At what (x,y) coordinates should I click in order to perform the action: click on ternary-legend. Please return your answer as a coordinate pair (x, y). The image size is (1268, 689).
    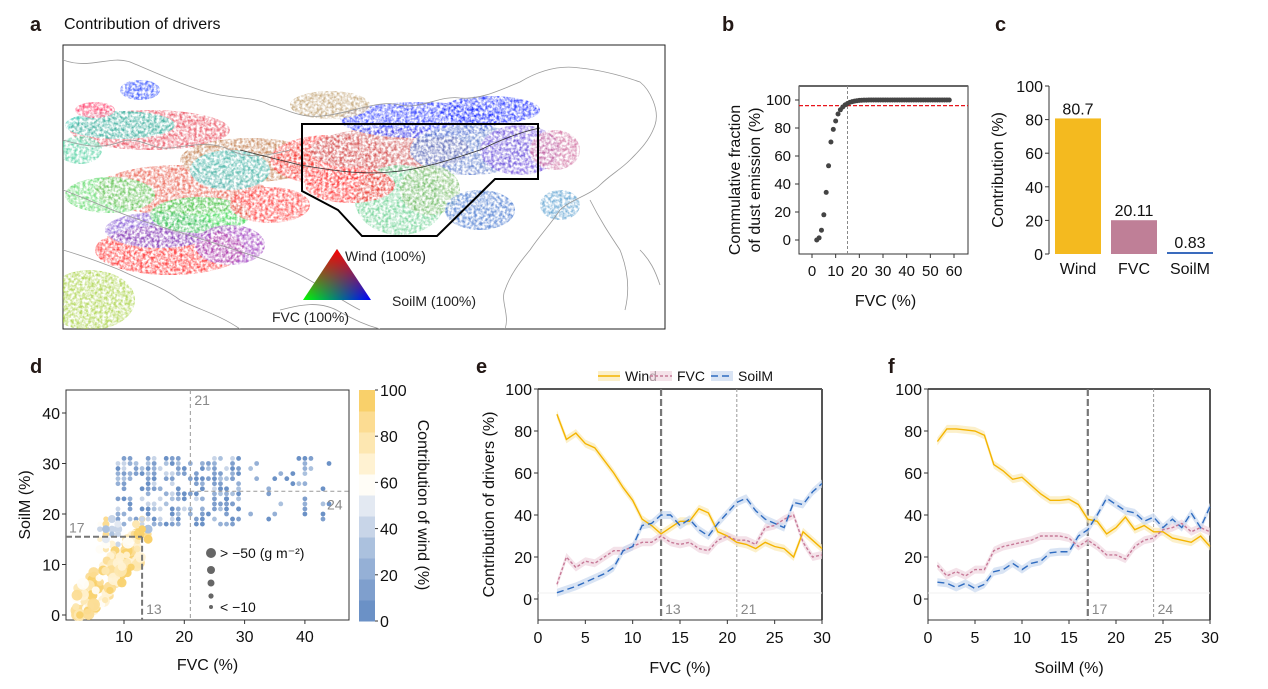
    Looking at the image, I should click on (337, 274).